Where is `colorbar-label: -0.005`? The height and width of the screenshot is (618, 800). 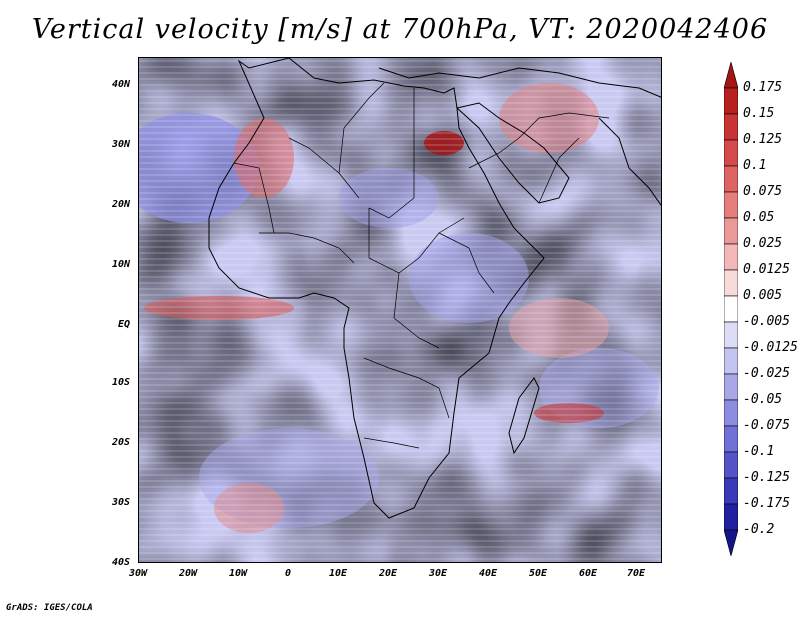 colorbar-label: -0.005 is located at coordinates (766, 321).